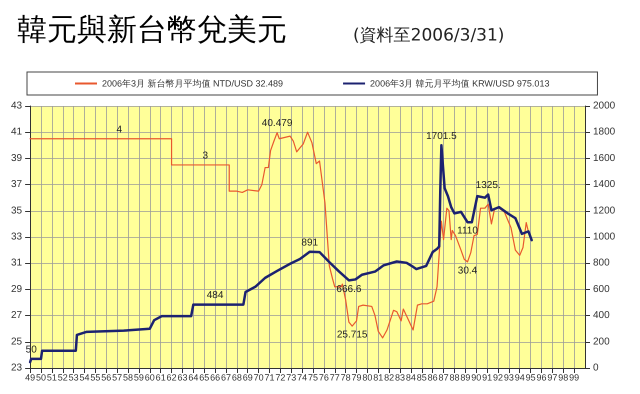  I want to click on annotation: 484, so click(215, 296).